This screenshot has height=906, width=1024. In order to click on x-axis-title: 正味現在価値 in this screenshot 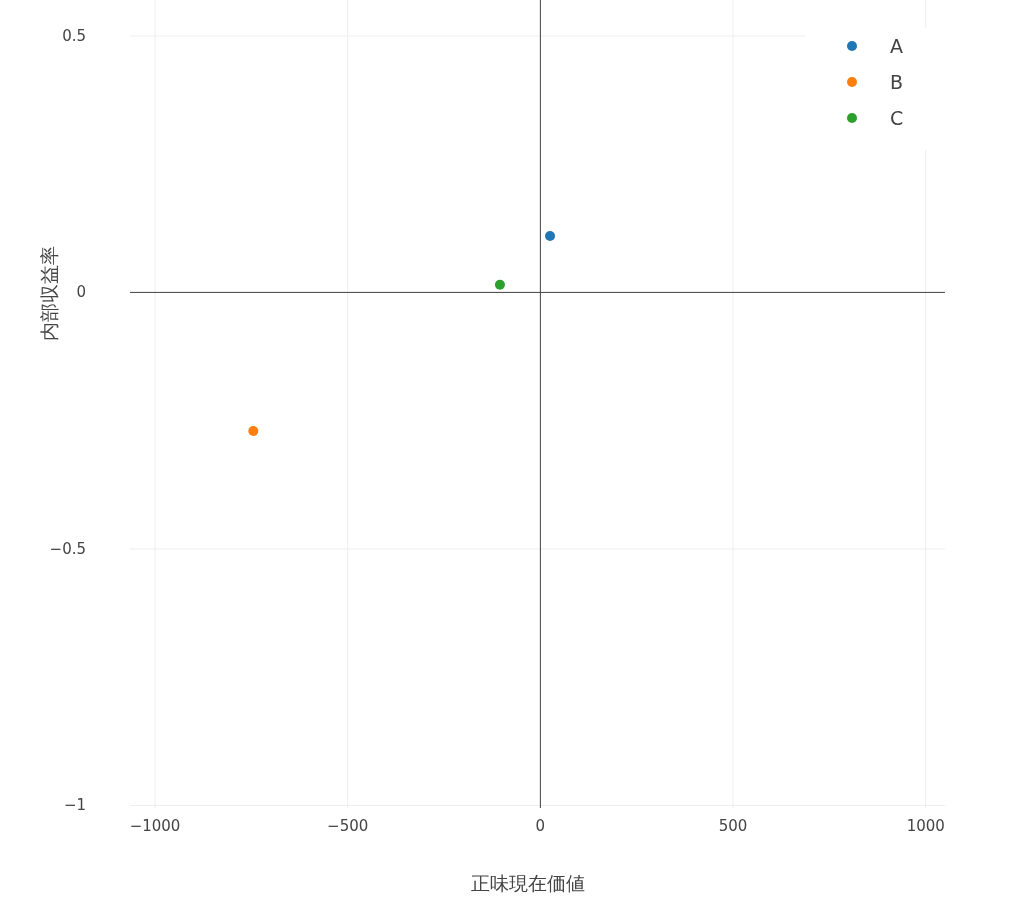, I will do `click(527, 883)`.